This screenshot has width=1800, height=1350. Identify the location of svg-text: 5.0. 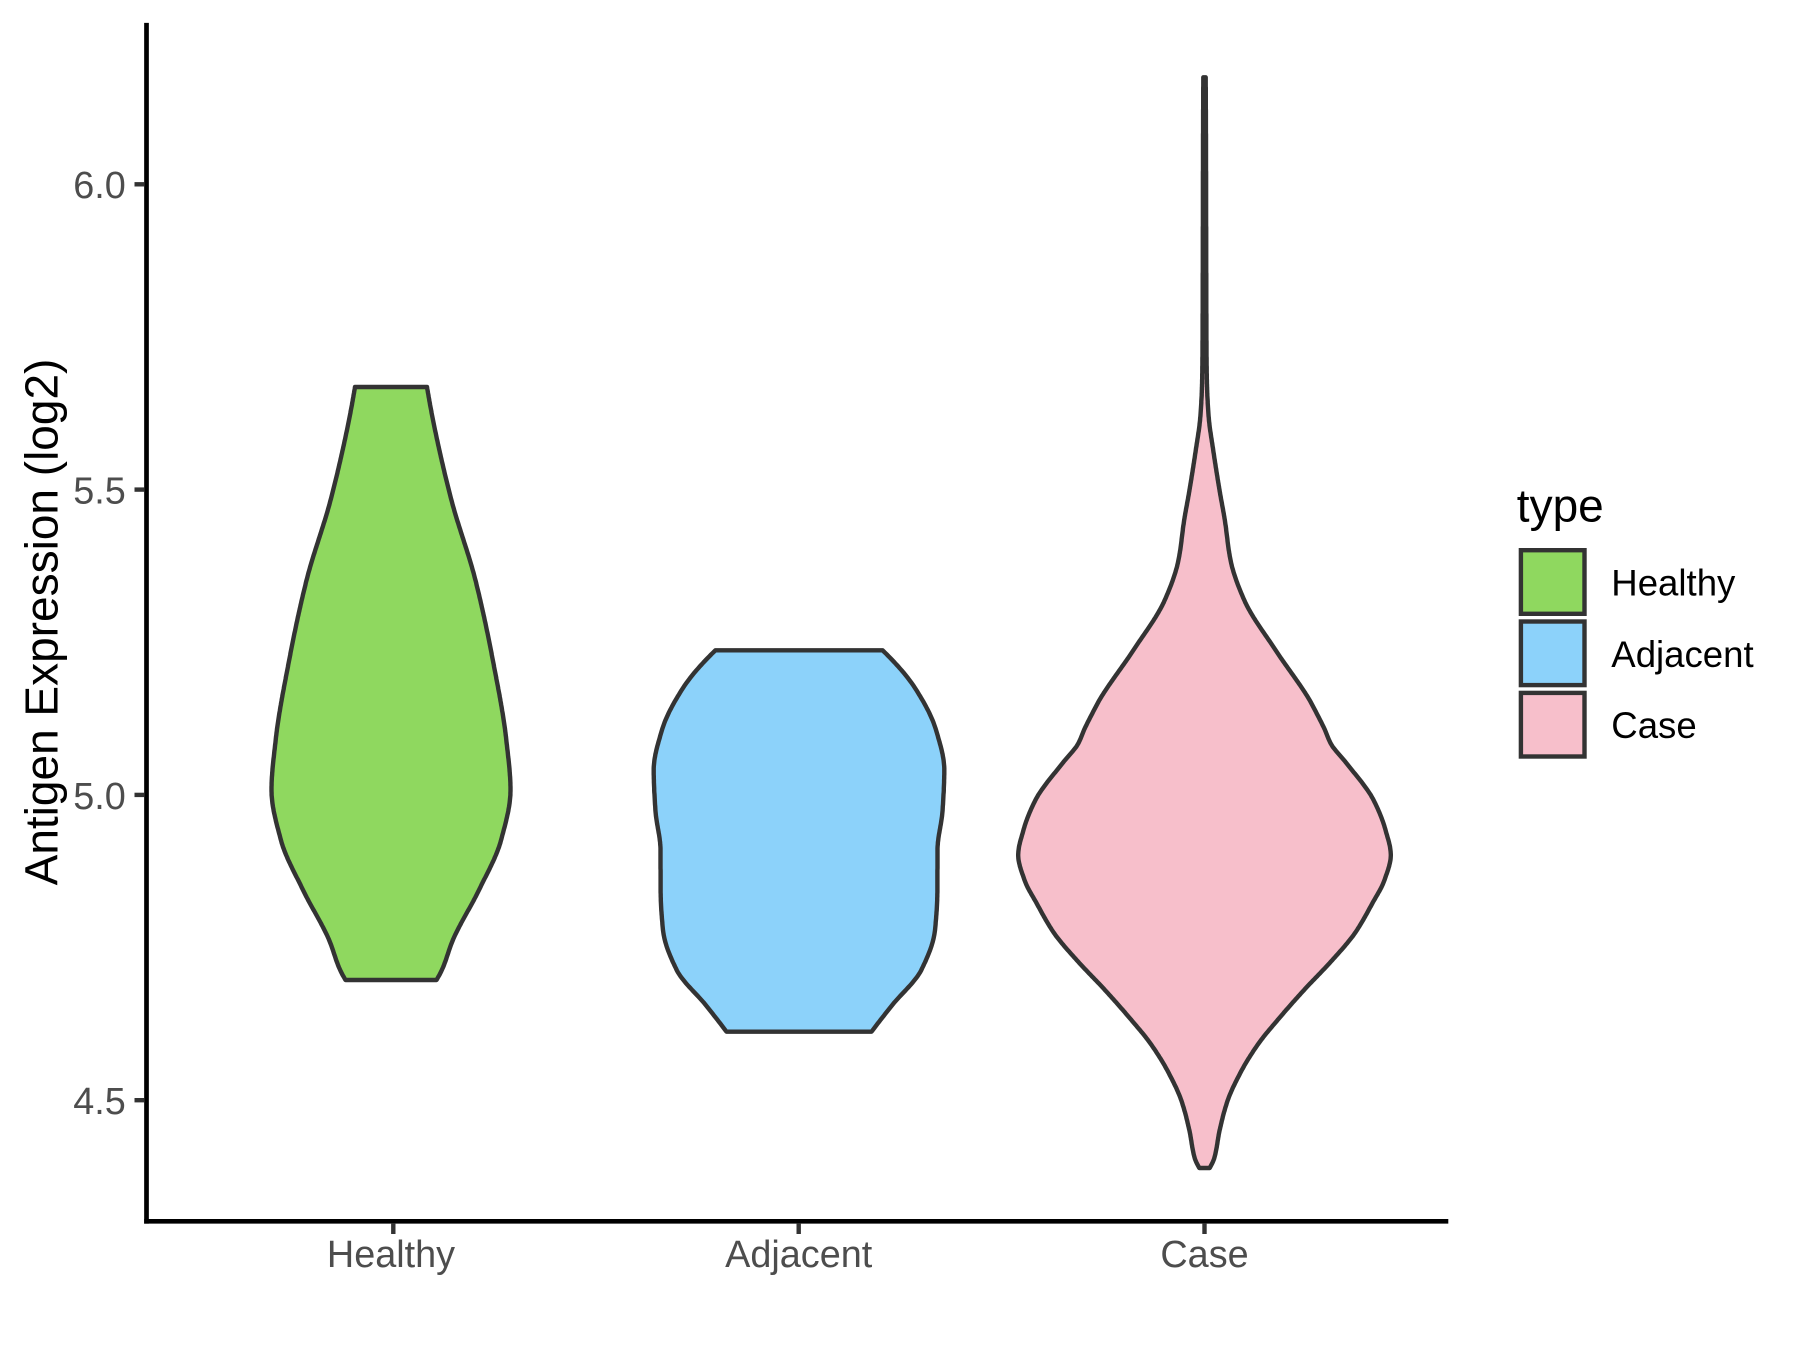
(99, 797).